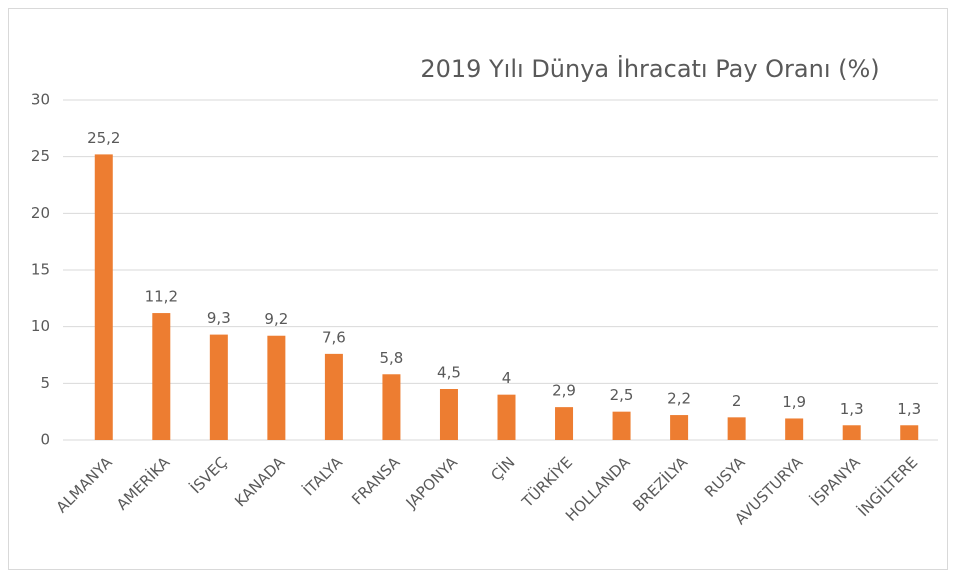 This screenshot has height=579, width=957. What do you see at coordinates (40, 156) in the screenshot?
I see `y-tick-label: 25` at bounding box center [40, 156].